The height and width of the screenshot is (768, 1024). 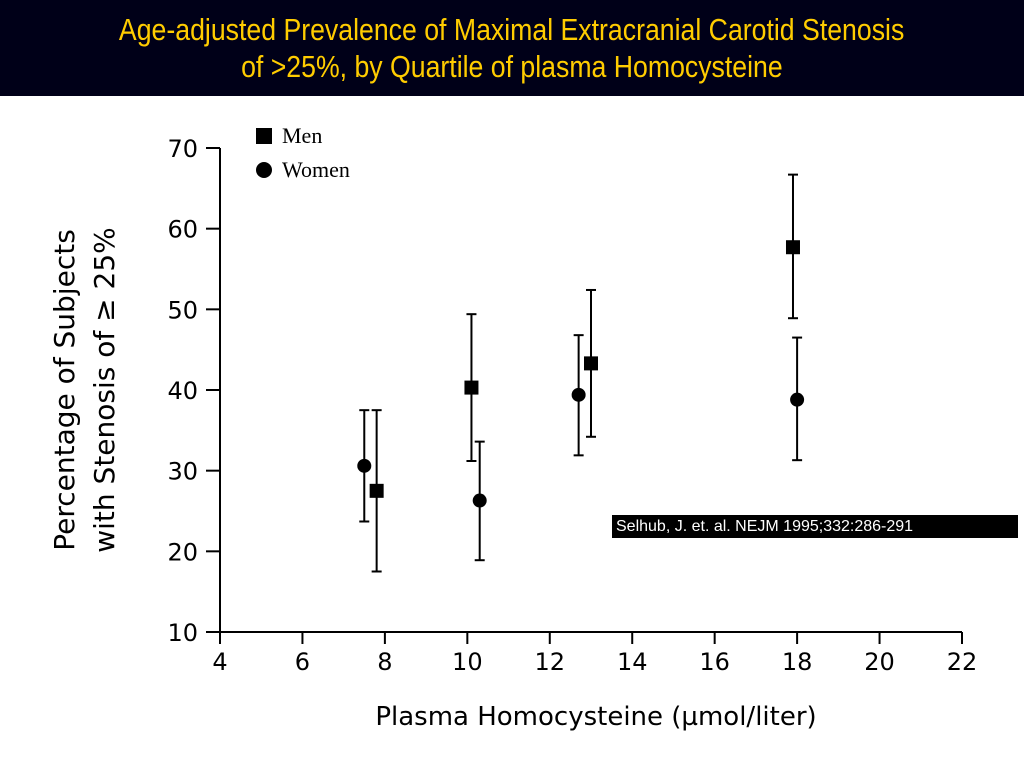 What do you see at coordinates (815, 526) in the screenshot?
I see `citation: Selhub, J. et. al. NEJM 1995;332:286-291` at bounding box center [815, 526].